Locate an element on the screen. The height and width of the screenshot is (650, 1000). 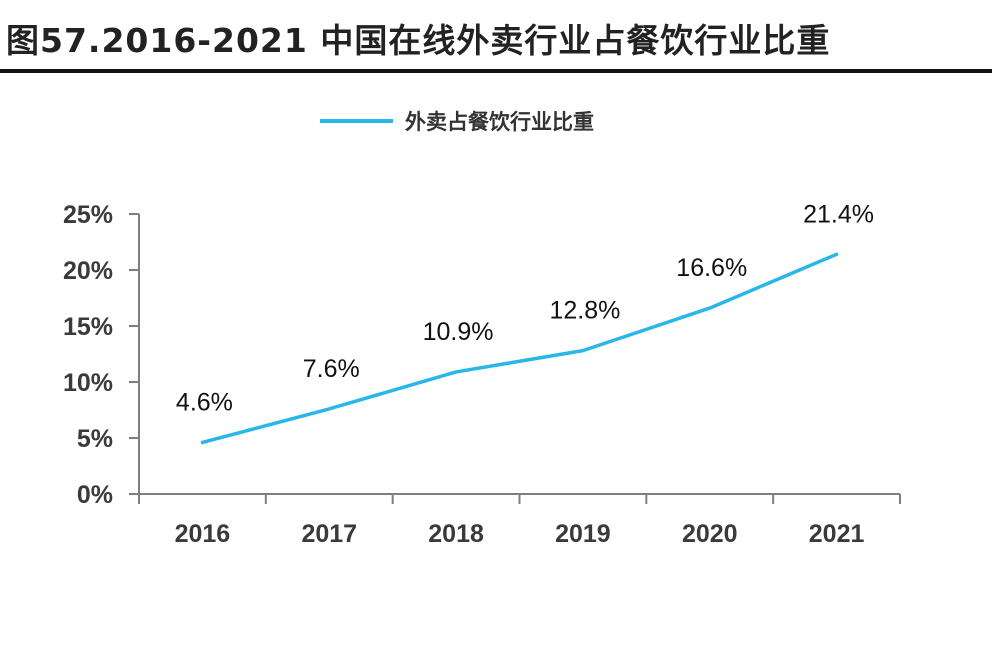
data-label: 16.6% is located at coordinates (711, 268).